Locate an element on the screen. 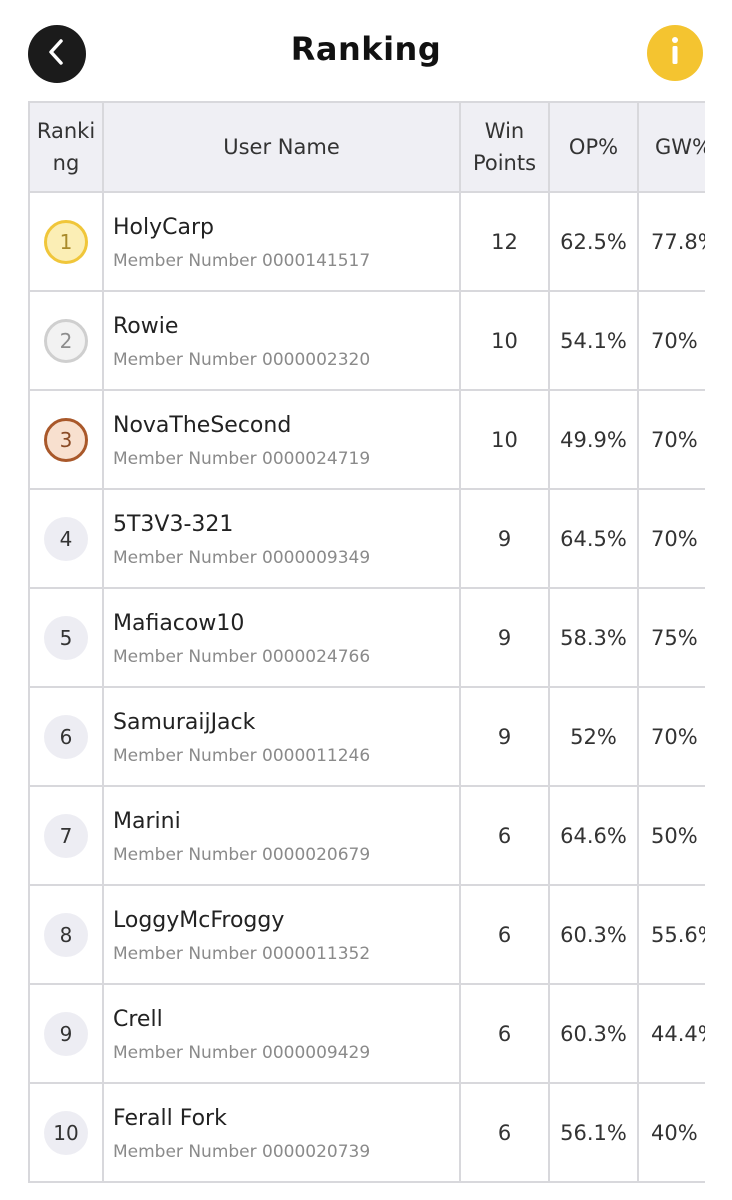 This screenshot has width=732, height=1200. rank-cell: 2 is located at coordinates (66, 340).